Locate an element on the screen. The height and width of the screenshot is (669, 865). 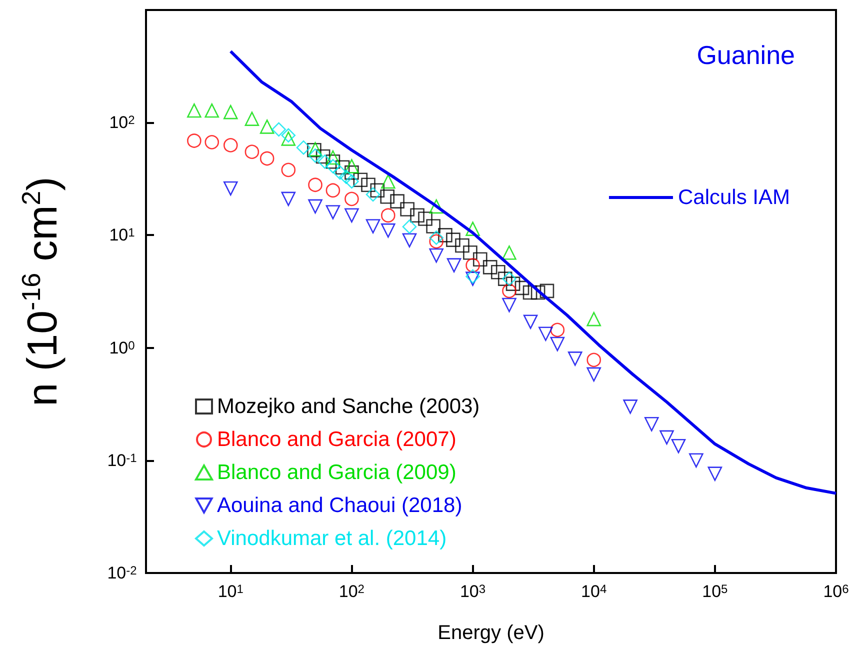
y-axis-title: n (10-16 cm2) is located at coordinates (41, 291).